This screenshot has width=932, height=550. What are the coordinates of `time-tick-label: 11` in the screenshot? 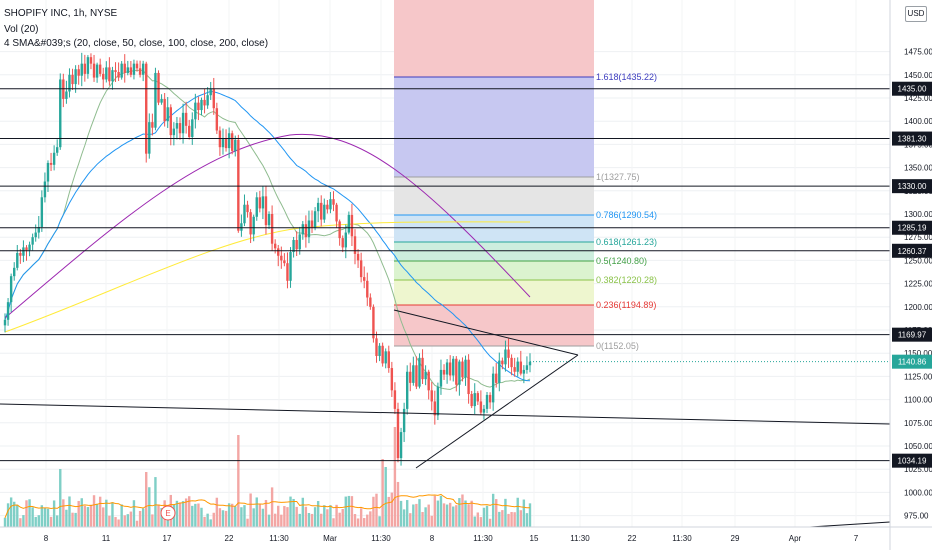 It's located at (106, 538).